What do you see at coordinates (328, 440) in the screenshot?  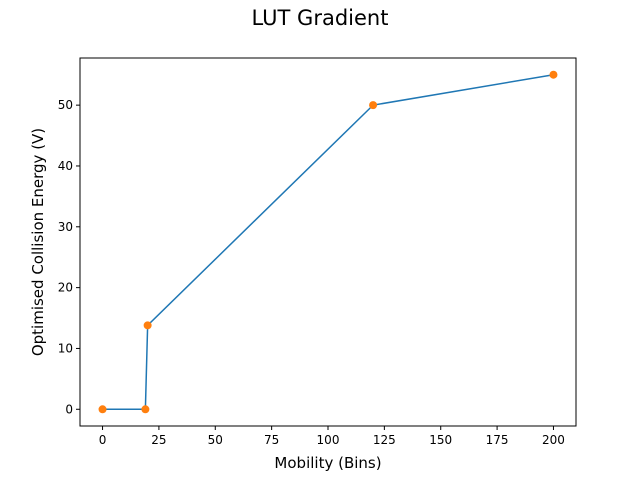 I see `x-tick-label: 100` at bounding box center [328, 440].